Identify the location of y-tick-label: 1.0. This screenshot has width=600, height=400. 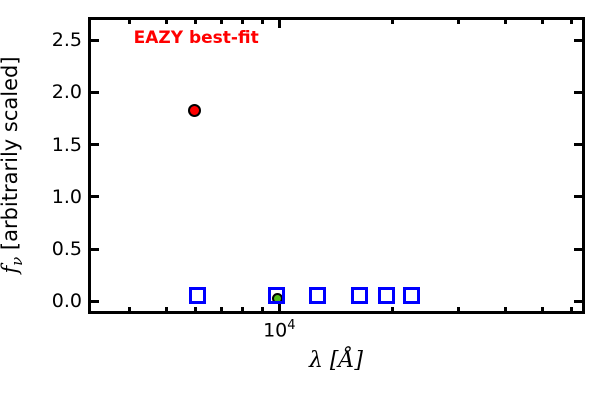
(66, 196).